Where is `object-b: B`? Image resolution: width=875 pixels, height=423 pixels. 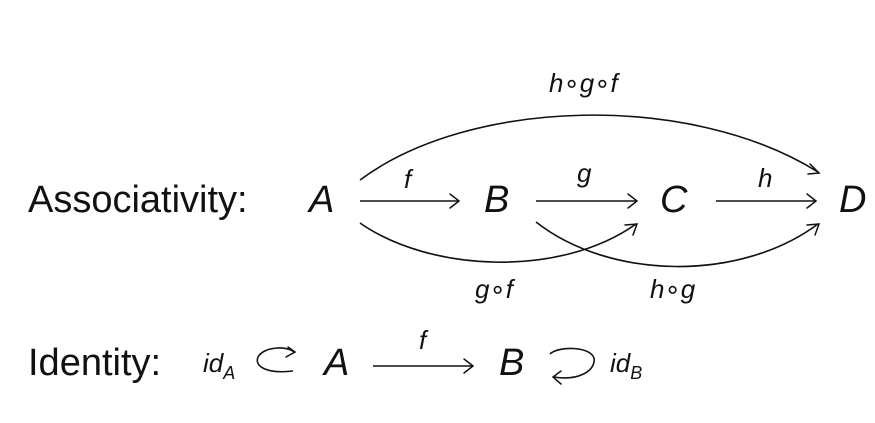 object-b: B is located at coordinates (496, 200).